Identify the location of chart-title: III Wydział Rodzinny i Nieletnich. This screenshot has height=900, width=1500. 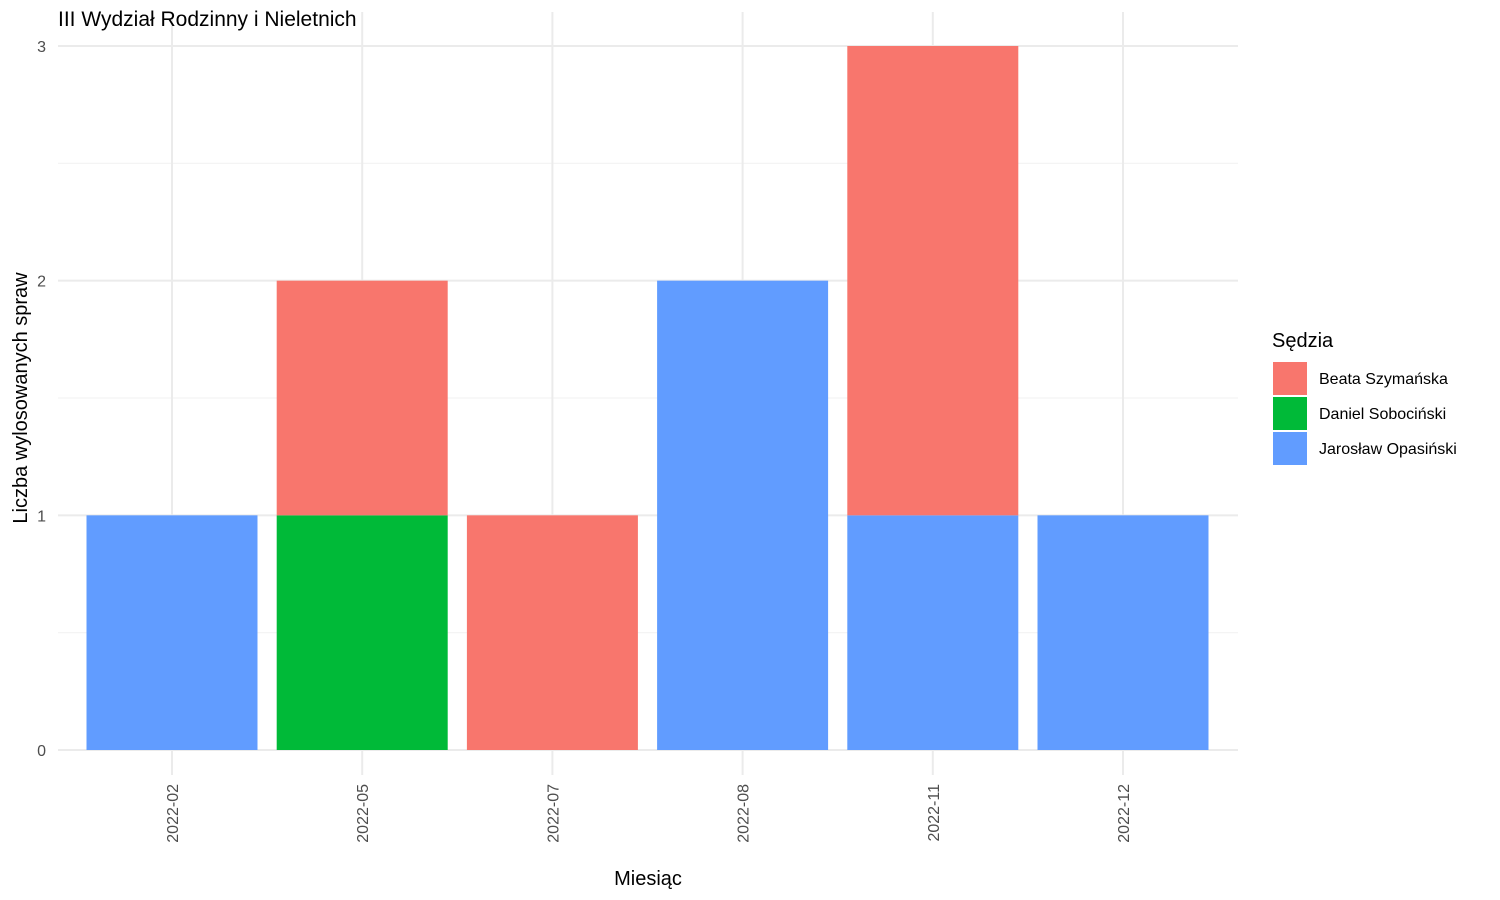
(207, 19).